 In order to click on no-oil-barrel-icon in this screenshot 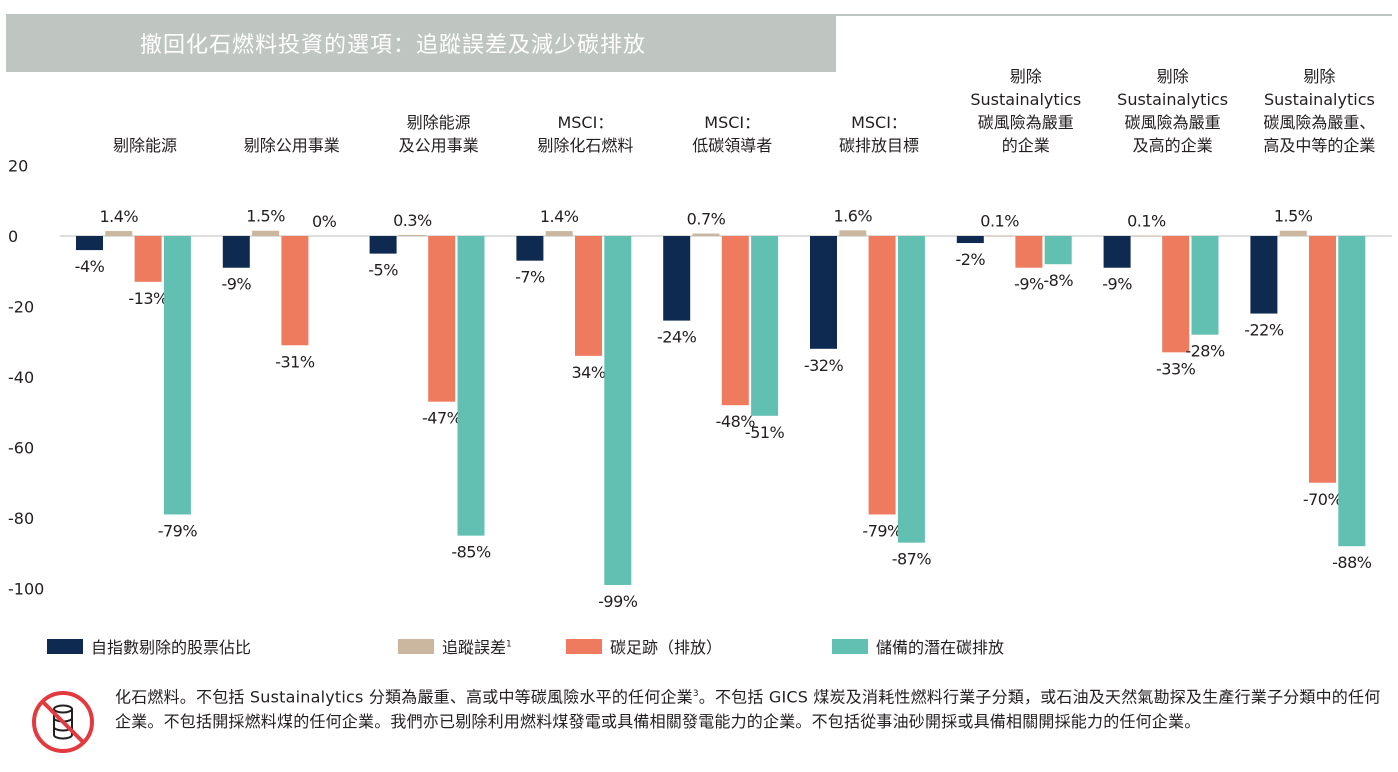, I will do `click(63, 722)`.